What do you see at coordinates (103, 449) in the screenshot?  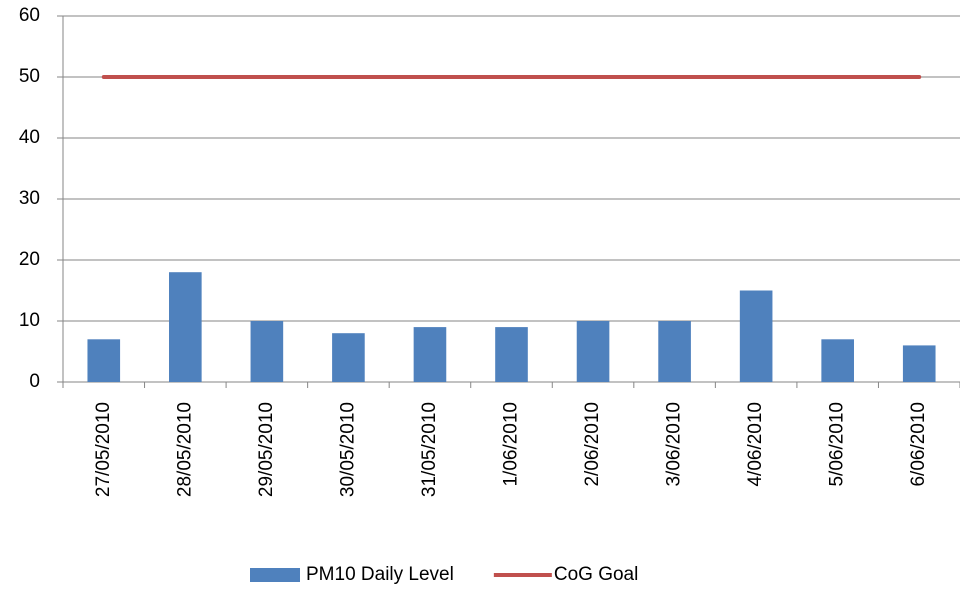 I see `x-tick-label: 27/05/2010` at bounding box center [103, 449].